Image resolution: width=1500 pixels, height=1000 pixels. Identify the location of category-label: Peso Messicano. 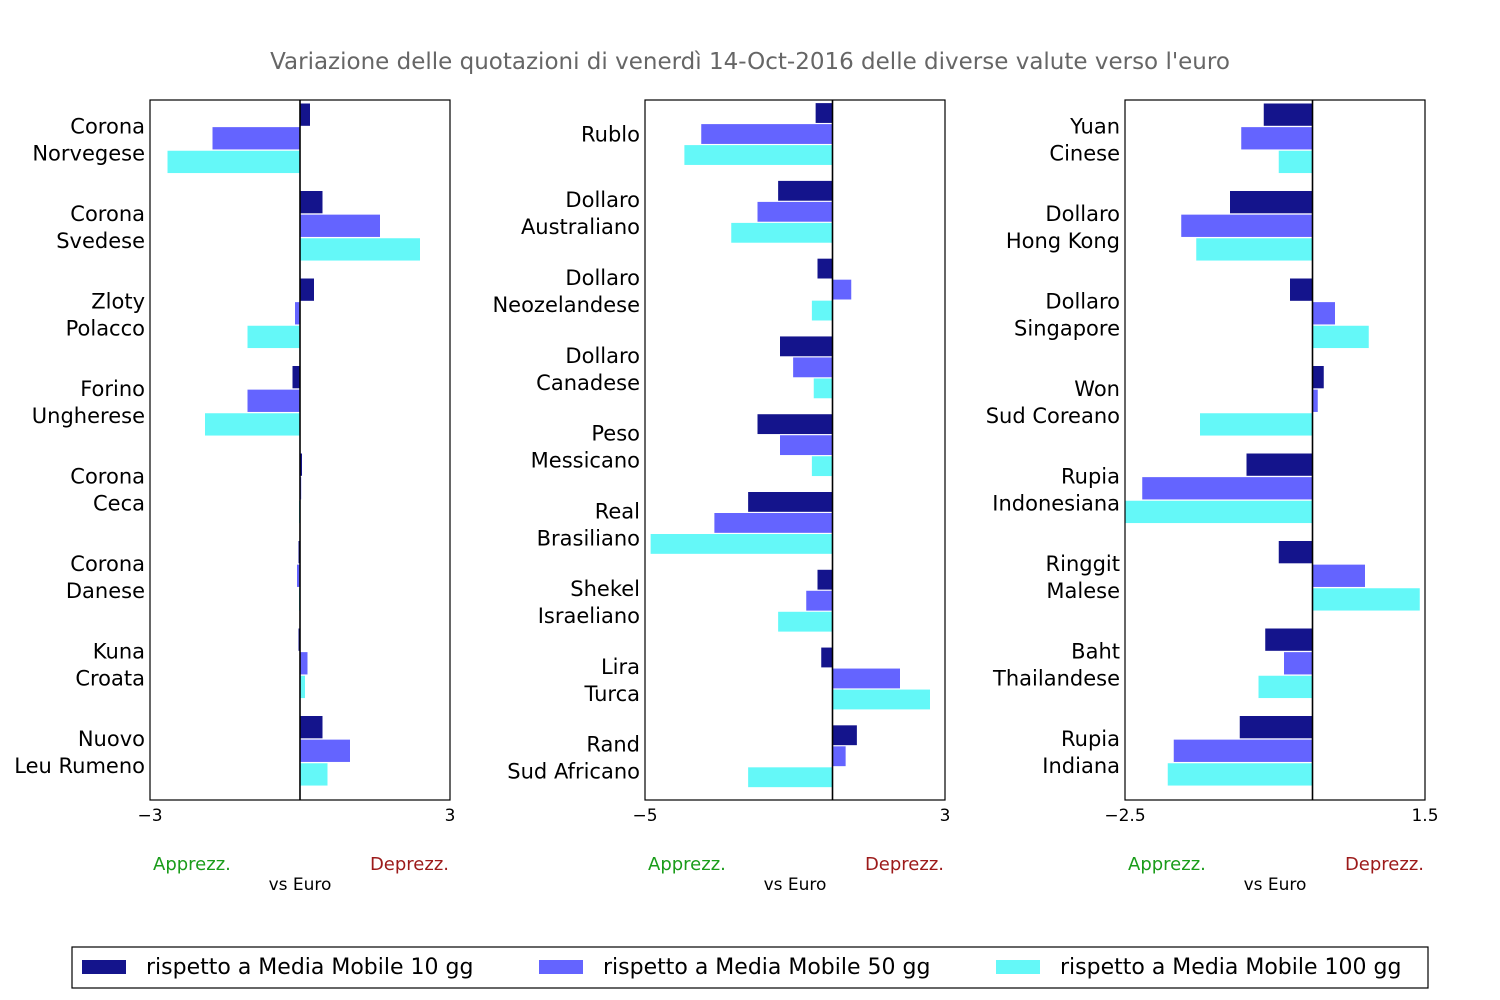
(585, 447).